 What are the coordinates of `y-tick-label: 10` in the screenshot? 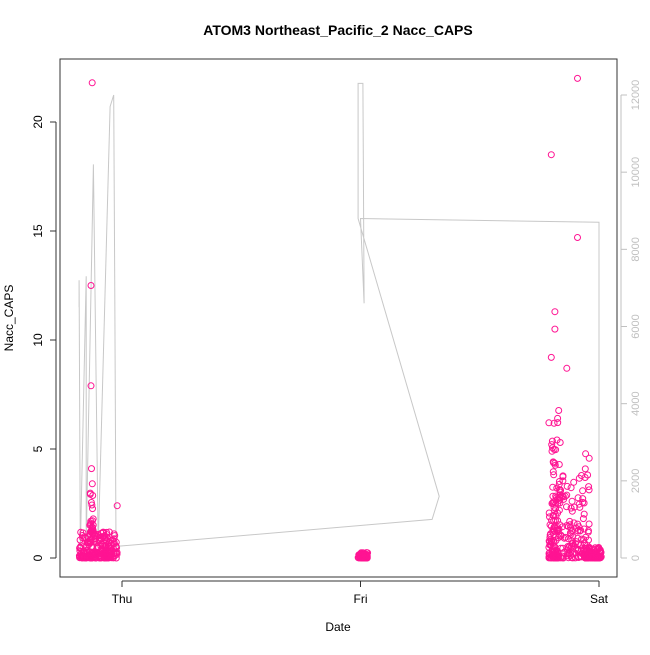 It's located at (38, 340).